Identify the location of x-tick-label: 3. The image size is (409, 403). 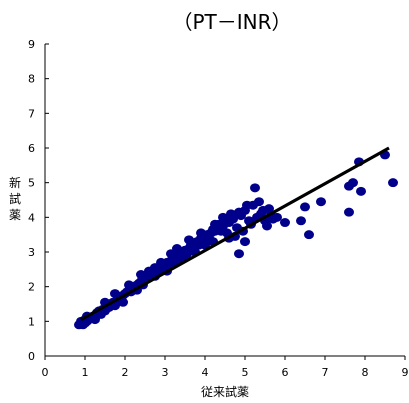
(165, 372).